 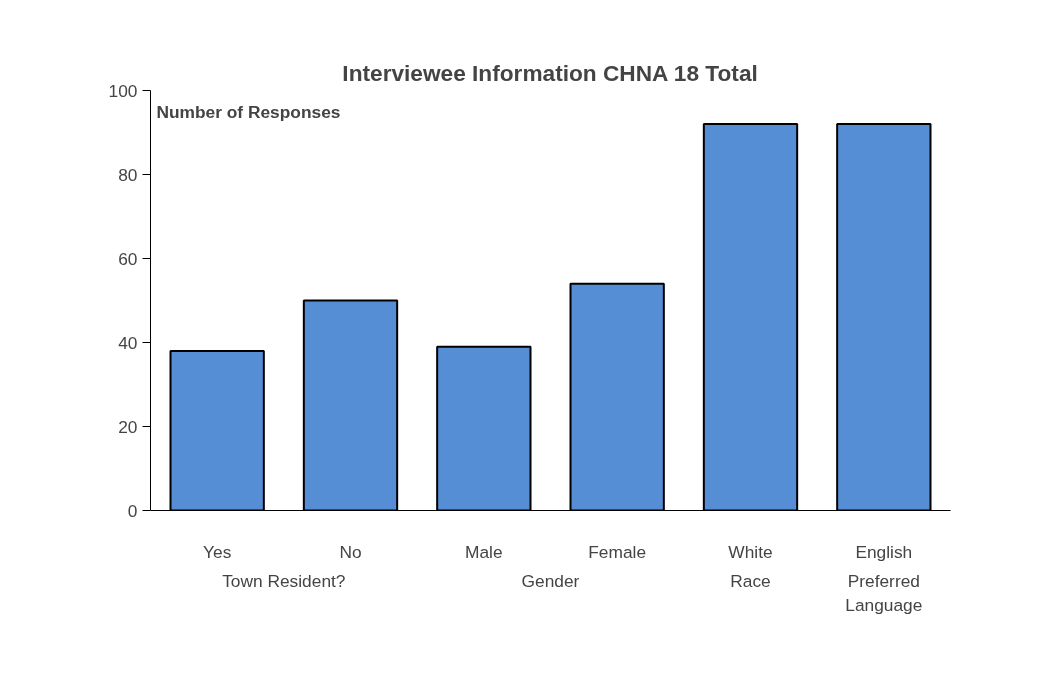 What do you see at coordinates (128, 174) in the screenshot?
I see `y-tick-label: 80` at bounding box center [128, 174].